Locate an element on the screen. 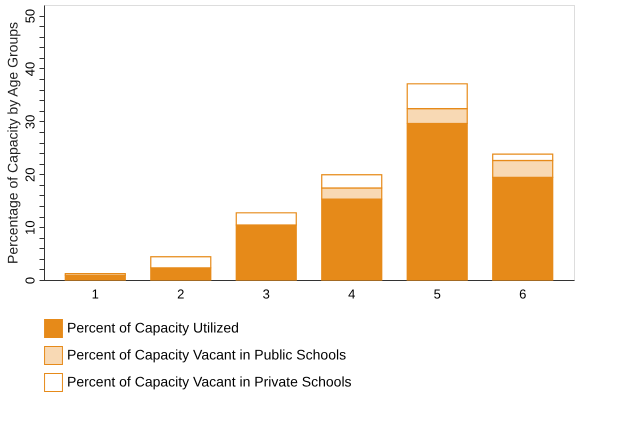  y-tick-label: 20 is located at coordinates (30, 174).